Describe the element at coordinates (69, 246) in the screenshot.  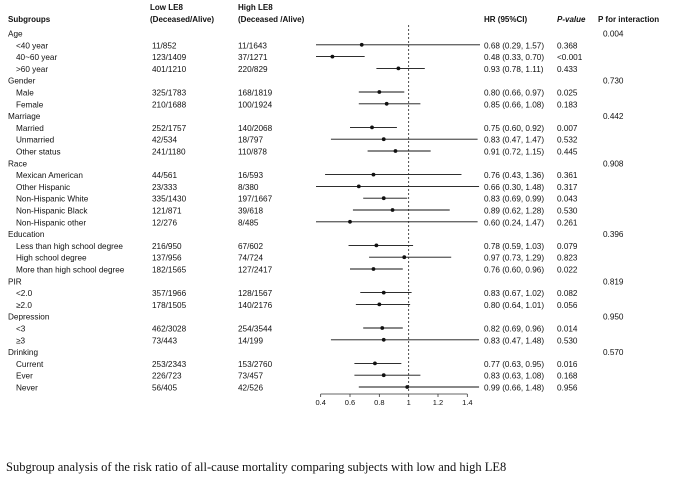
I see `subgroup-label: Less than high school degree` at that location.